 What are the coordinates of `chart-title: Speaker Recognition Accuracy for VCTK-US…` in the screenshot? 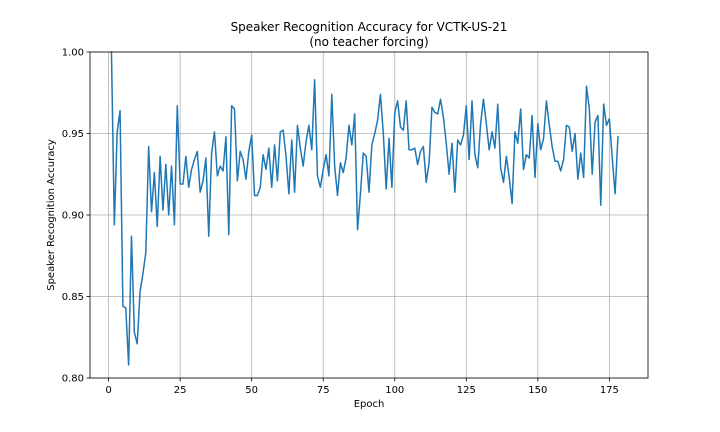 It's located at (369, 27).